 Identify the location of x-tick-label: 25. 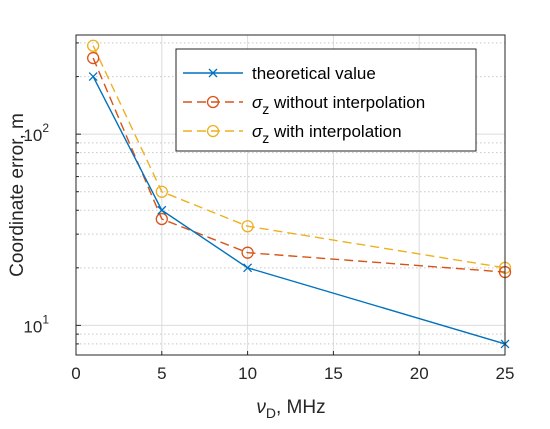
(505, 373).